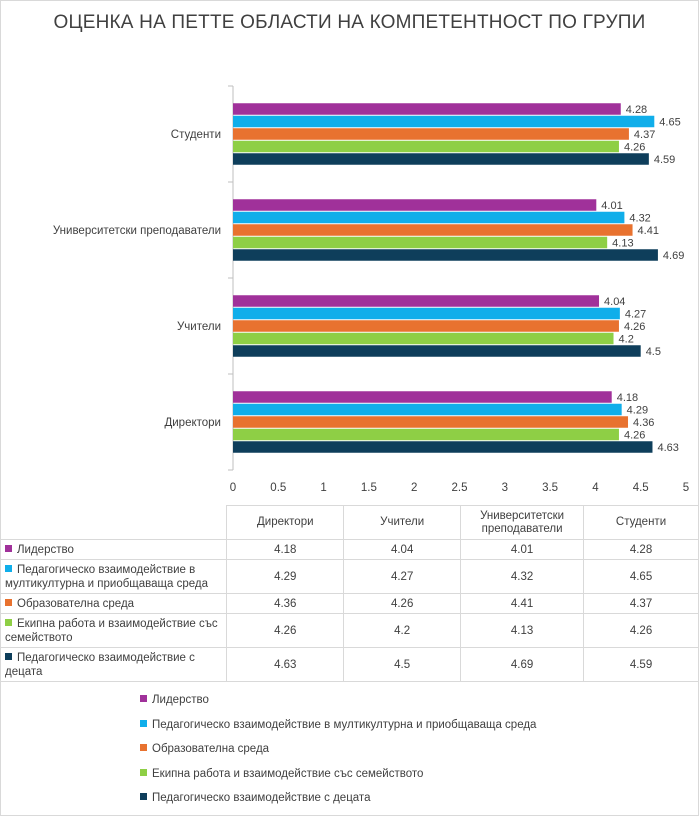 The image size is (699, 816). What do you see at coordinates (614, 302) in the screenshot?
I see `data-label: 4.04` at bounding box center [614, 302].